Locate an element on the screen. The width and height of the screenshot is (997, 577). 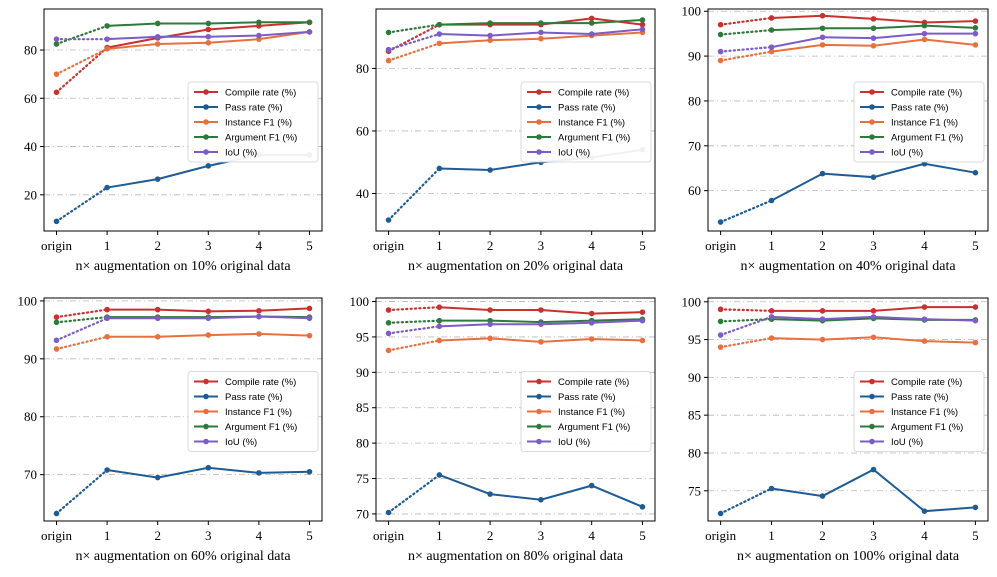
x-tick-label: 3 is located at coordinates (541, 245).